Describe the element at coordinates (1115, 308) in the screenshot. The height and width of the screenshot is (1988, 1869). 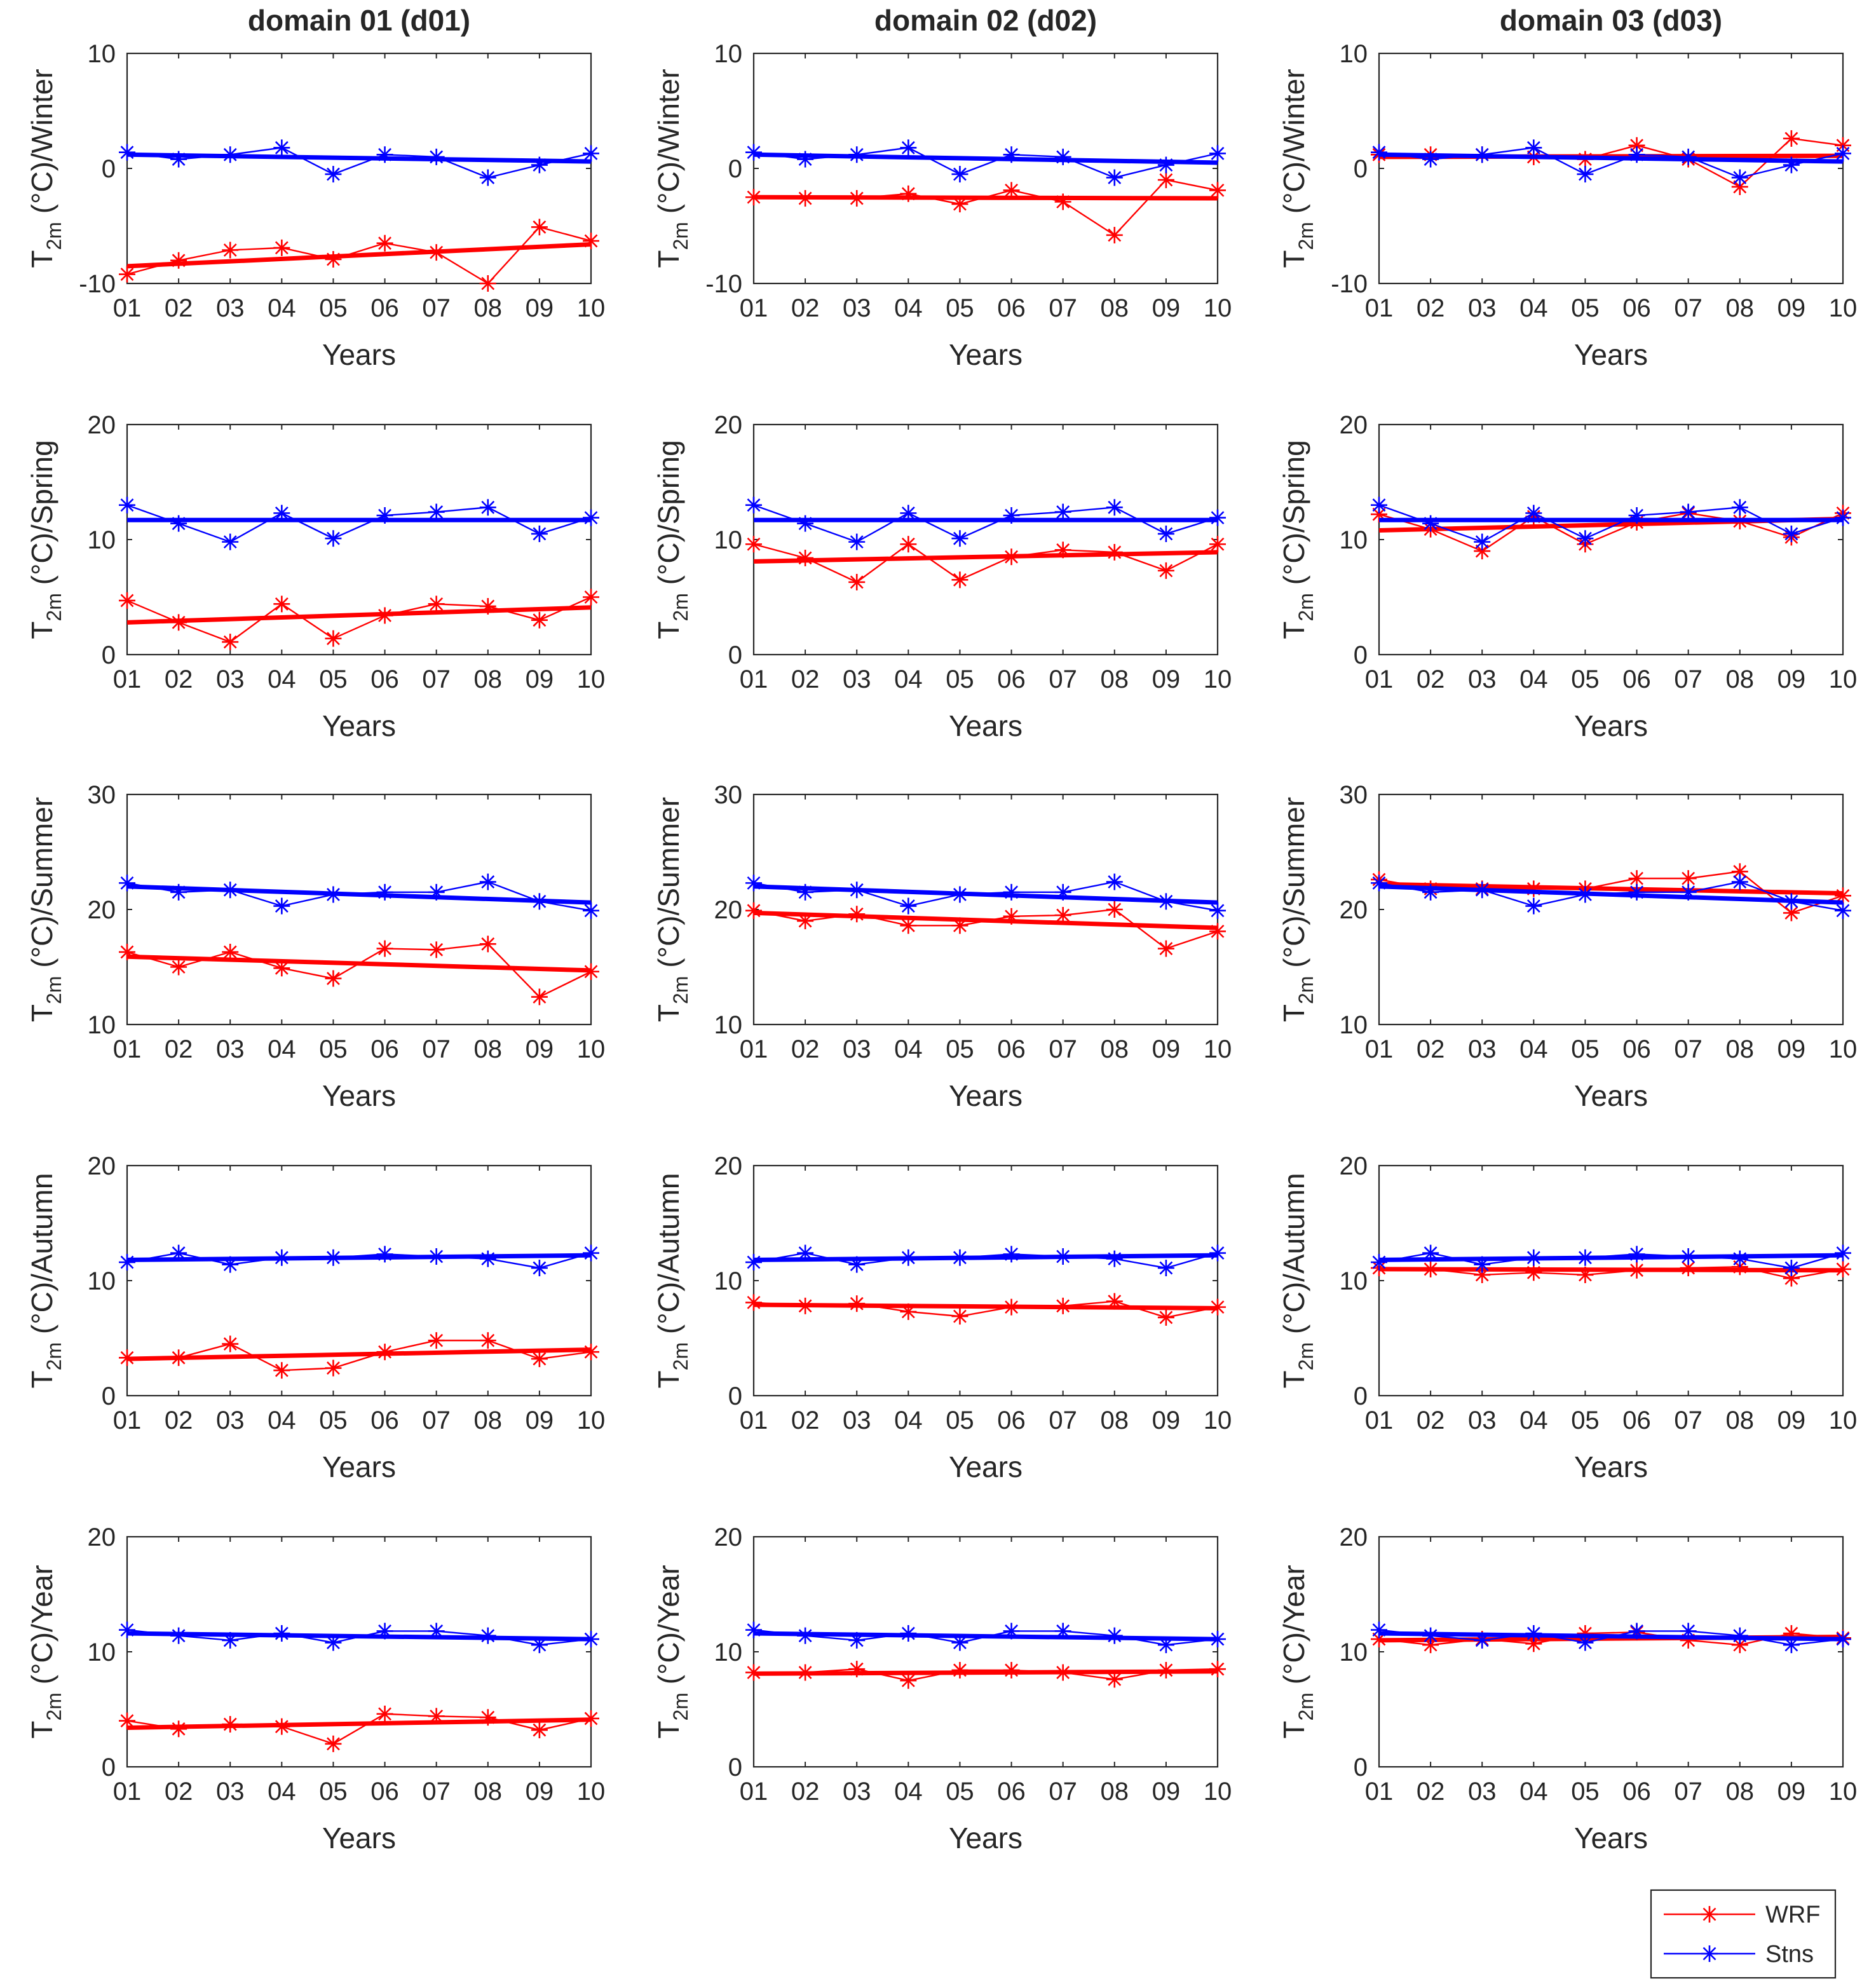
I see `x-tick-label: 08` at that location.